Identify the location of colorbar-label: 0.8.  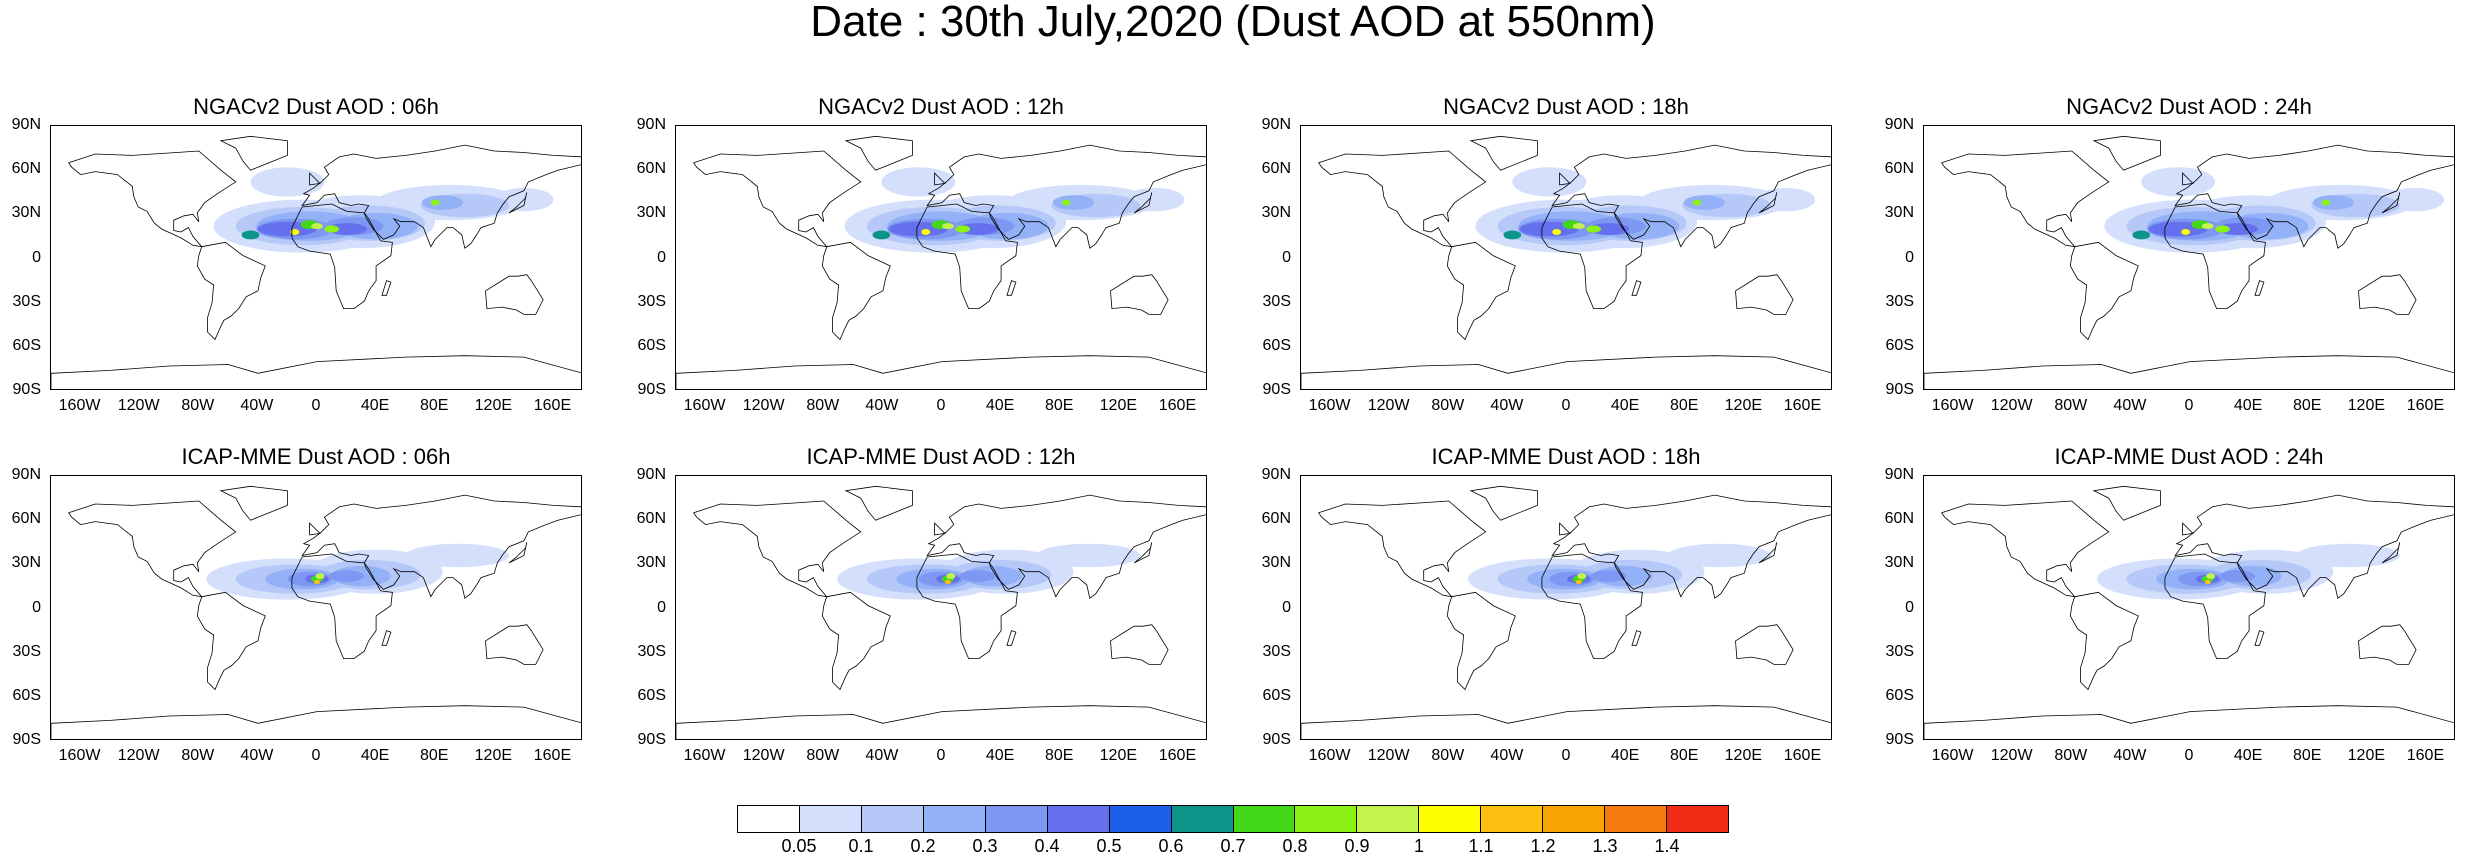
(1295, 846).